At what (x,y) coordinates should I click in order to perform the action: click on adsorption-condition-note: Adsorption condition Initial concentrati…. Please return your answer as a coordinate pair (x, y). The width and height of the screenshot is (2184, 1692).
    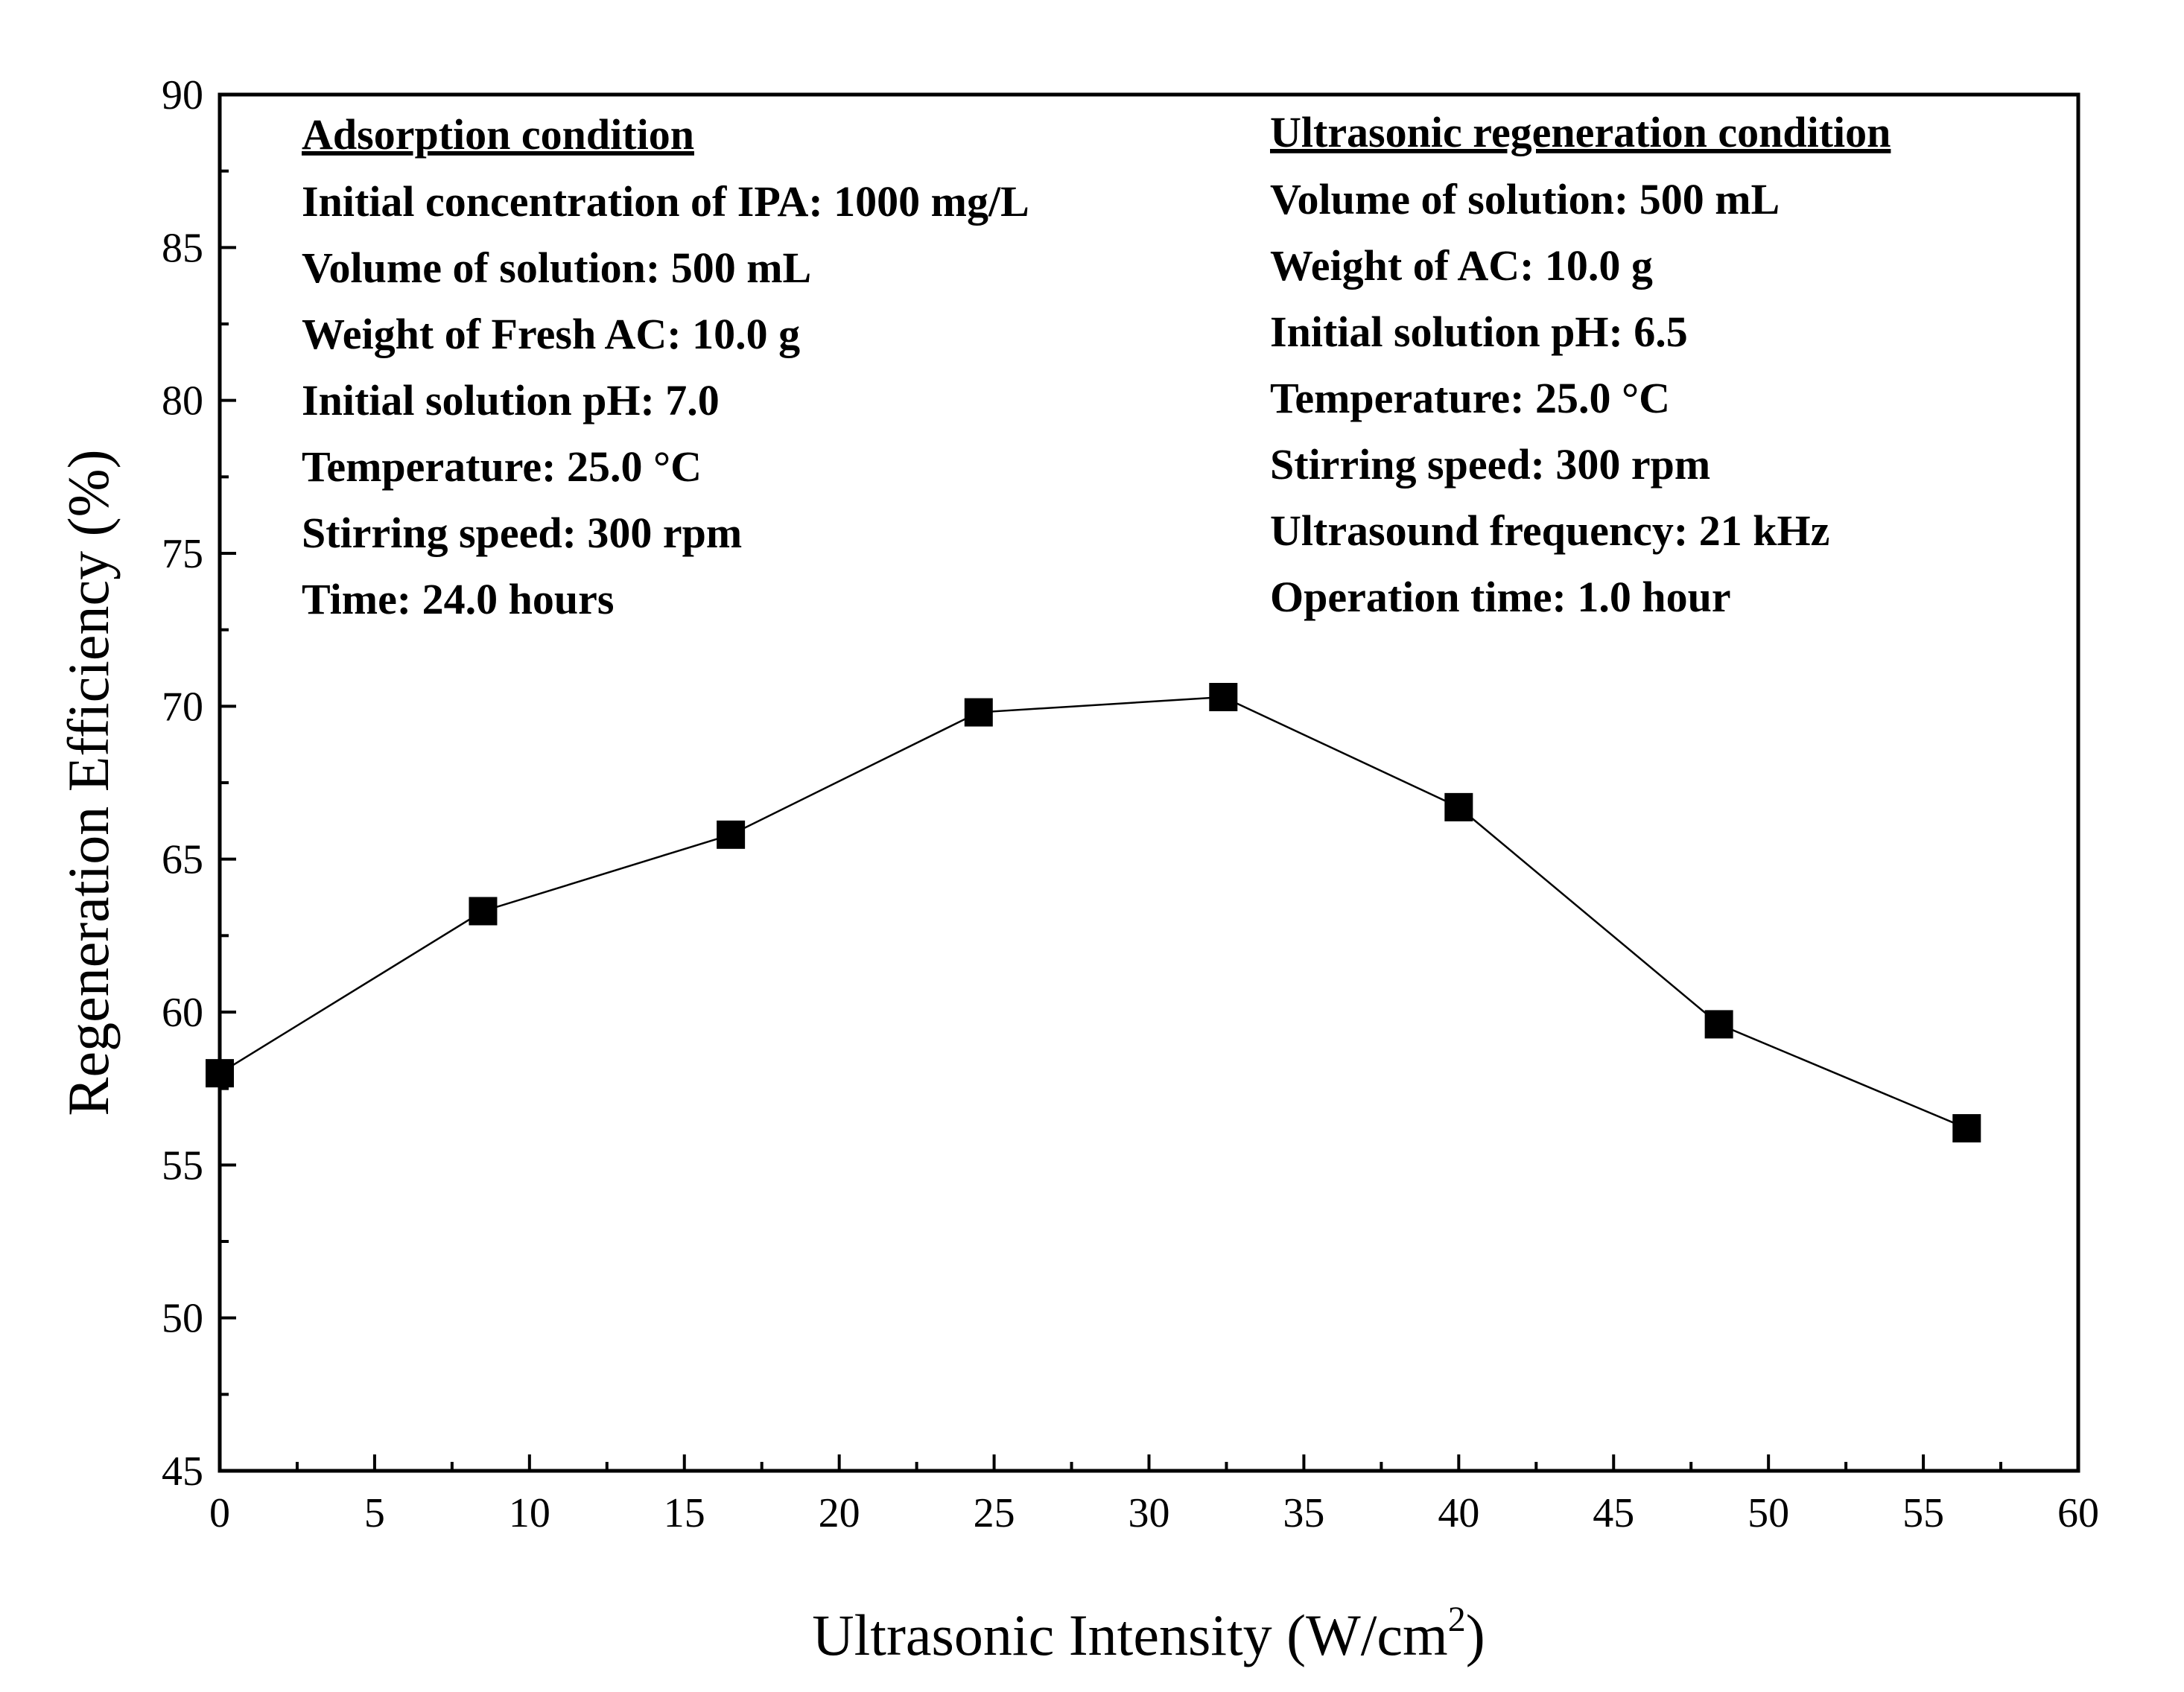
    Looking at the image, I should click on (665, 366).